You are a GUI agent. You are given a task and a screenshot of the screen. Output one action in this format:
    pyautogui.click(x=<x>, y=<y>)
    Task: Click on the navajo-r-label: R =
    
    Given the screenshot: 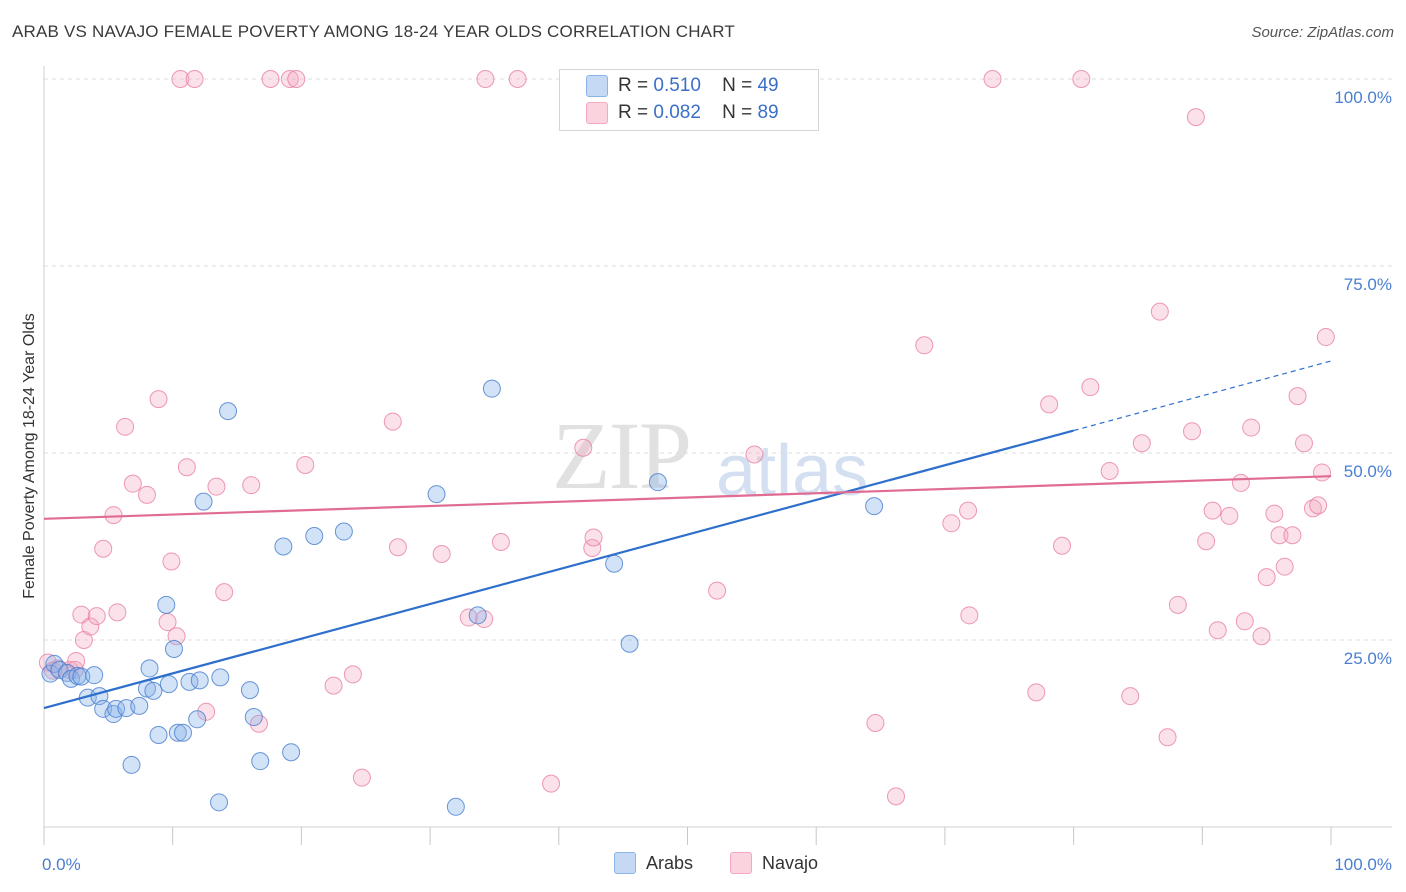 What is the action you would take?
    pyautogui.click(x=633, y=112)
    